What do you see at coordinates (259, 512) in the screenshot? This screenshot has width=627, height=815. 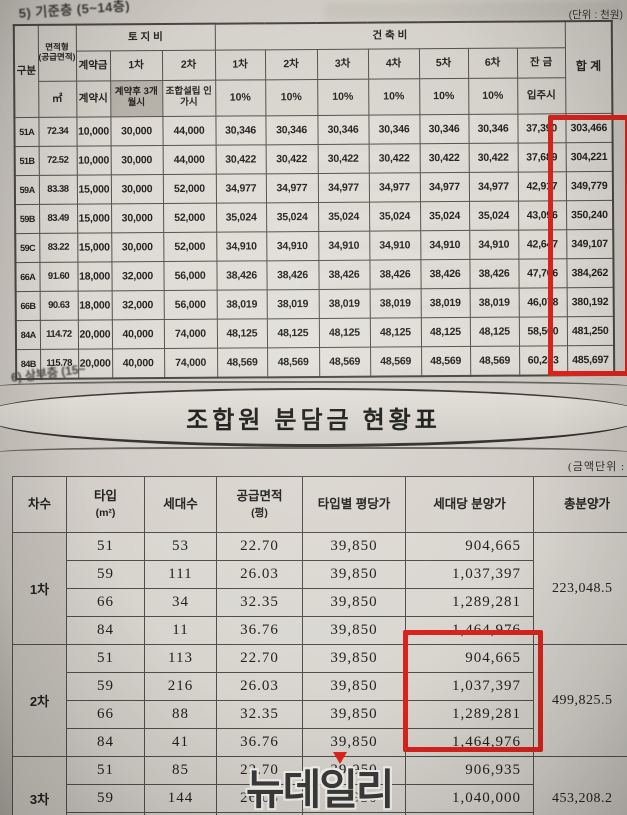 I see `header-supply-line2: (평)` at bounding box center [259, 512].